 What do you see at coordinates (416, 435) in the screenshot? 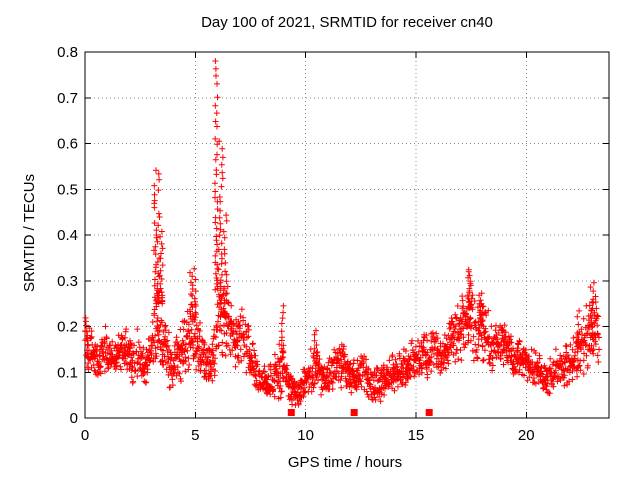
I see `x-tick-label: 15` at bounding box center [416, 435].